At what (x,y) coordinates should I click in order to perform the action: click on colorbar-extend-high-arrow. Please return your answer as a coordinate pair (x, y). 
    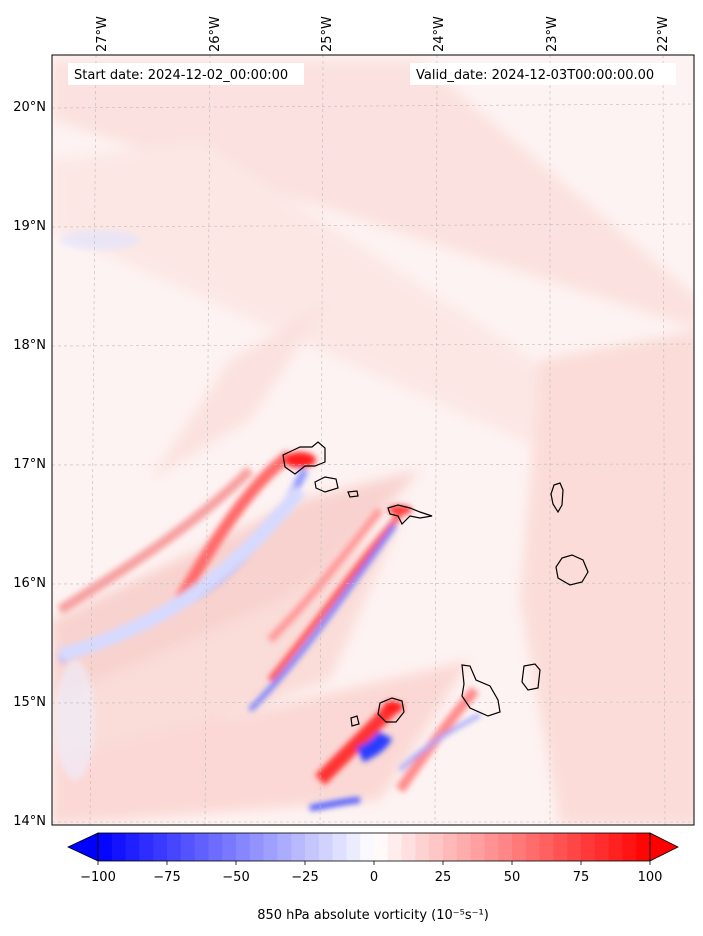
    Looking at the image, I should click on (664, 847).